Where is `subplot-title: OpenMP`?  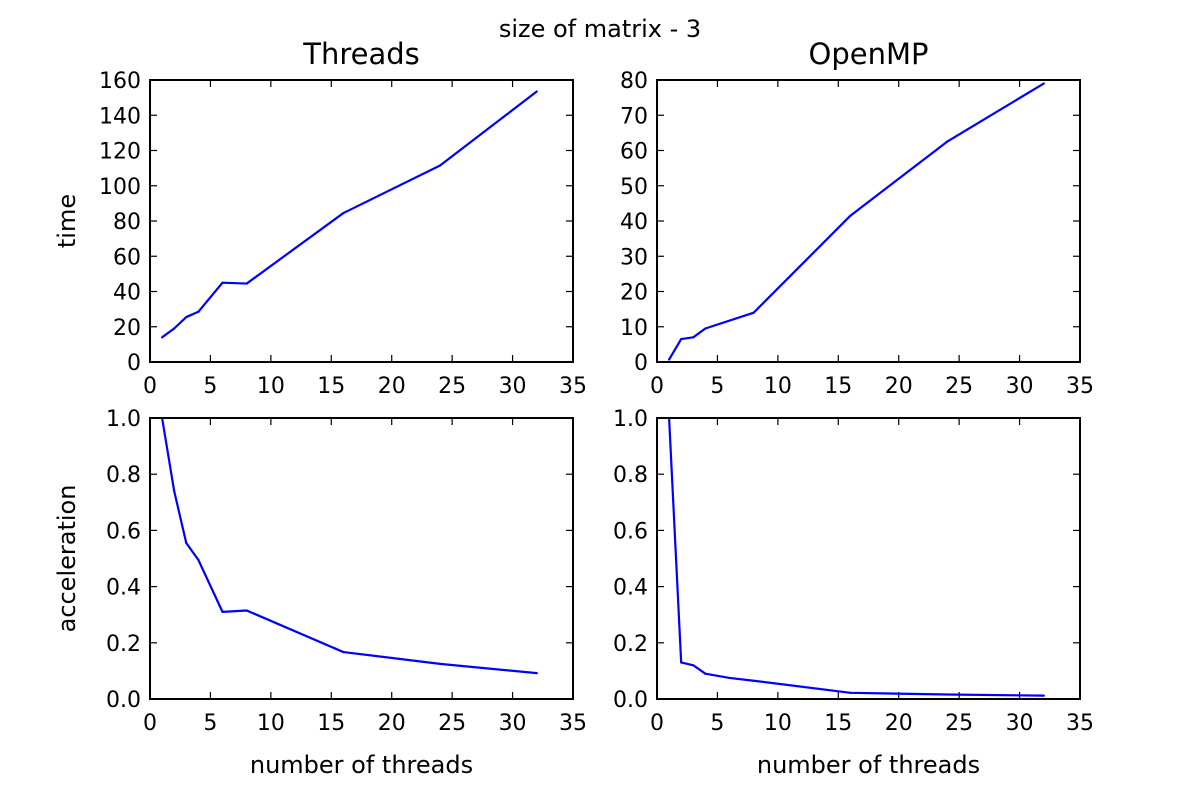 subplot-title: OpenMP is located at coordinates (869, 54).